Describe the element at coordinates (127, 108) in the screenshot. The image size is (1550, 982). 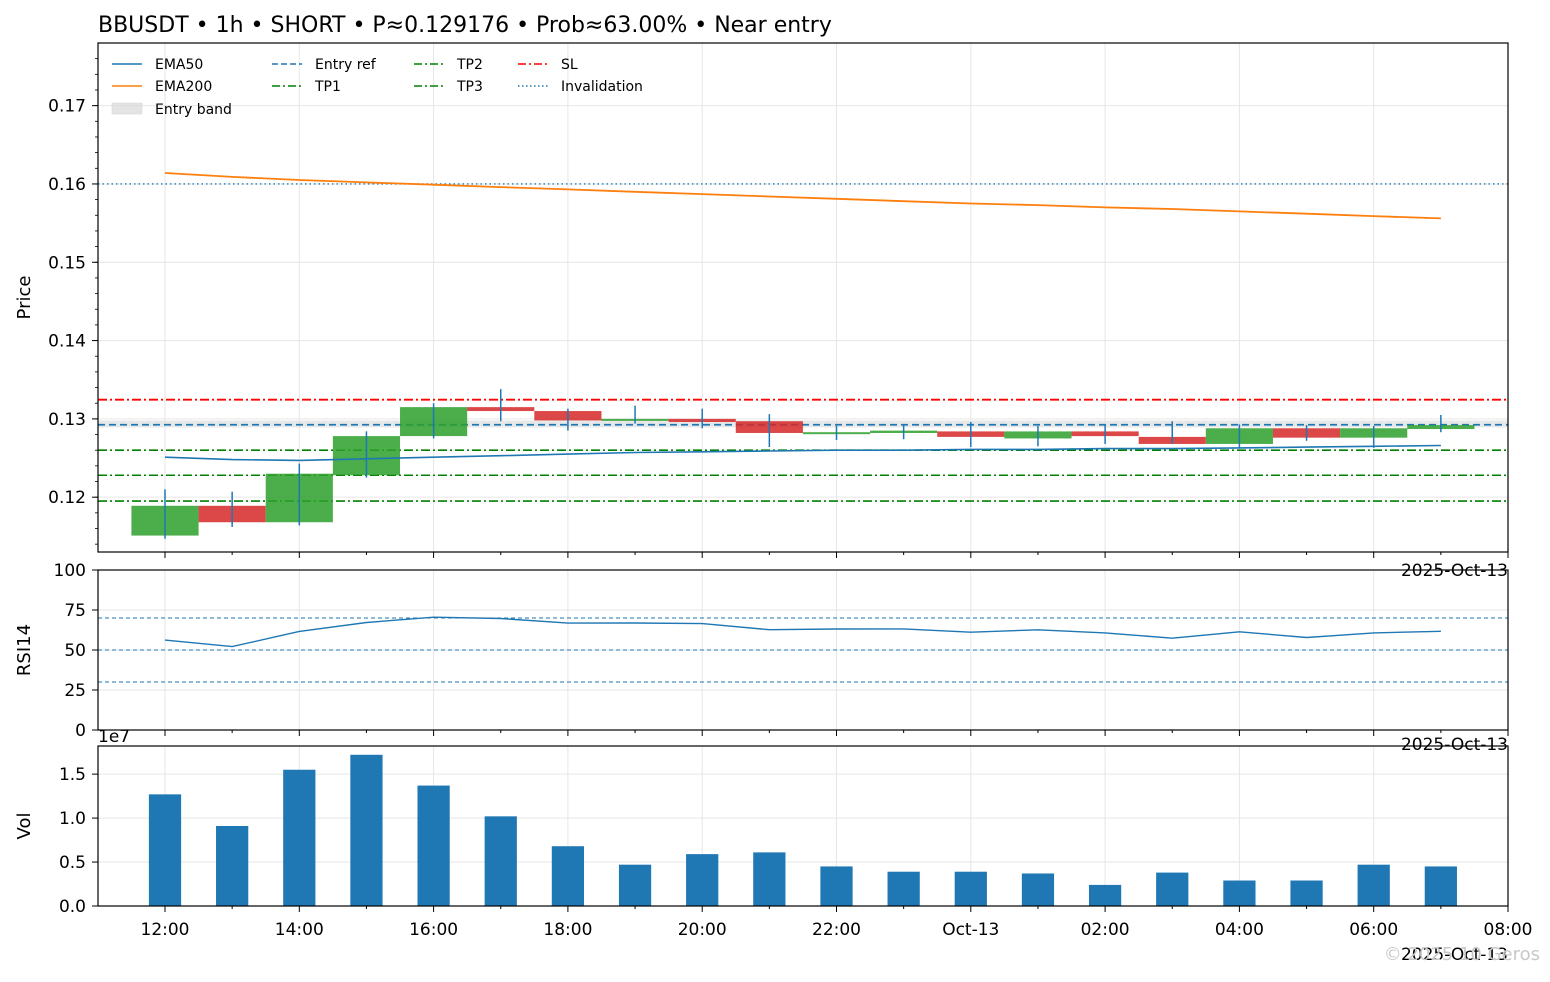
I see `legend-swatch` at that location.